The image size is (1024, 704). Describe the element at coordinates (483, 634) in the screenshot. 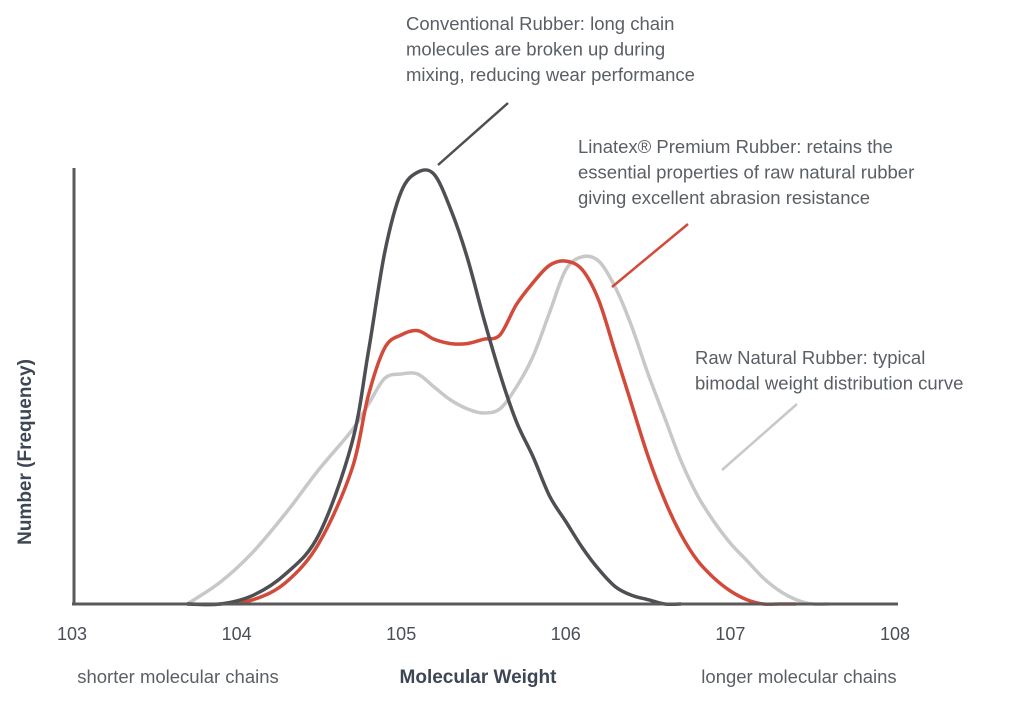

I see `x-tick-labels: 103 104 105 106 107 108` at that location.